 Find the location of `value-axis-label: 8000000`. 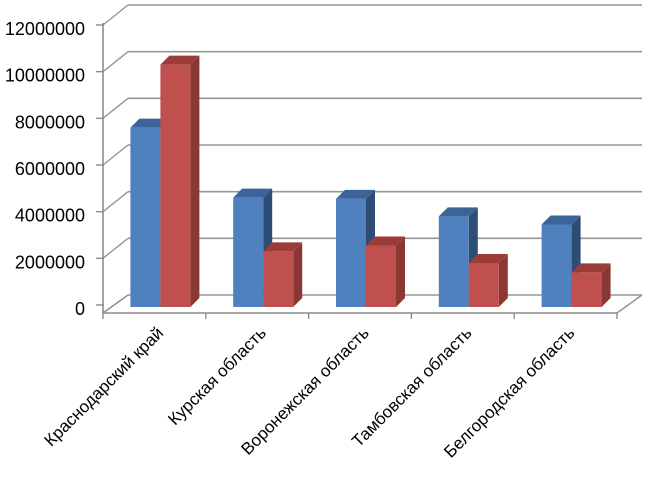

value-axis-label: 8000000 is located at coordinates (50, 122).